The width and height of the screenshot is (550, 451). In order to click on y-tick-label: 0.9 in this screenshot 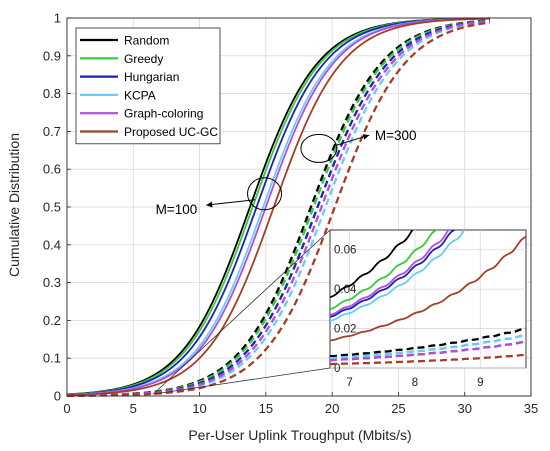, I will do `click(52, 55)`.